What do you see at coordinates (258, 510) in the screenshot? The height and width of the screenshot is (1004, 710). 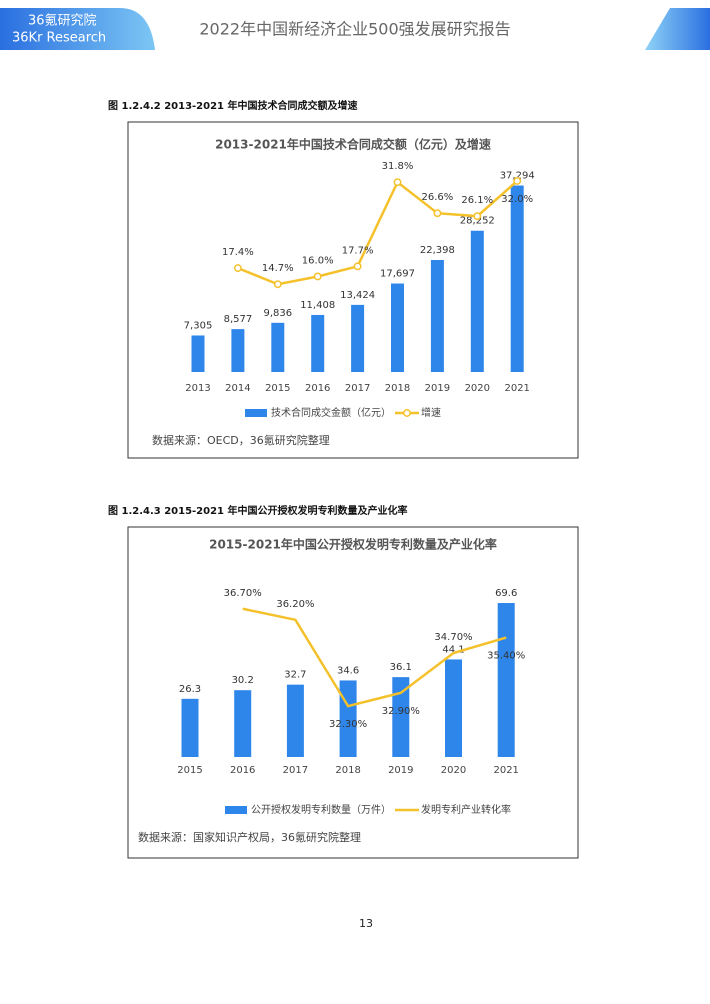 I see `caption: 图 1.2.4.3 2015-2021 年中国公开授权发明专利数量及产业化率` at bounding box center [258, 510].